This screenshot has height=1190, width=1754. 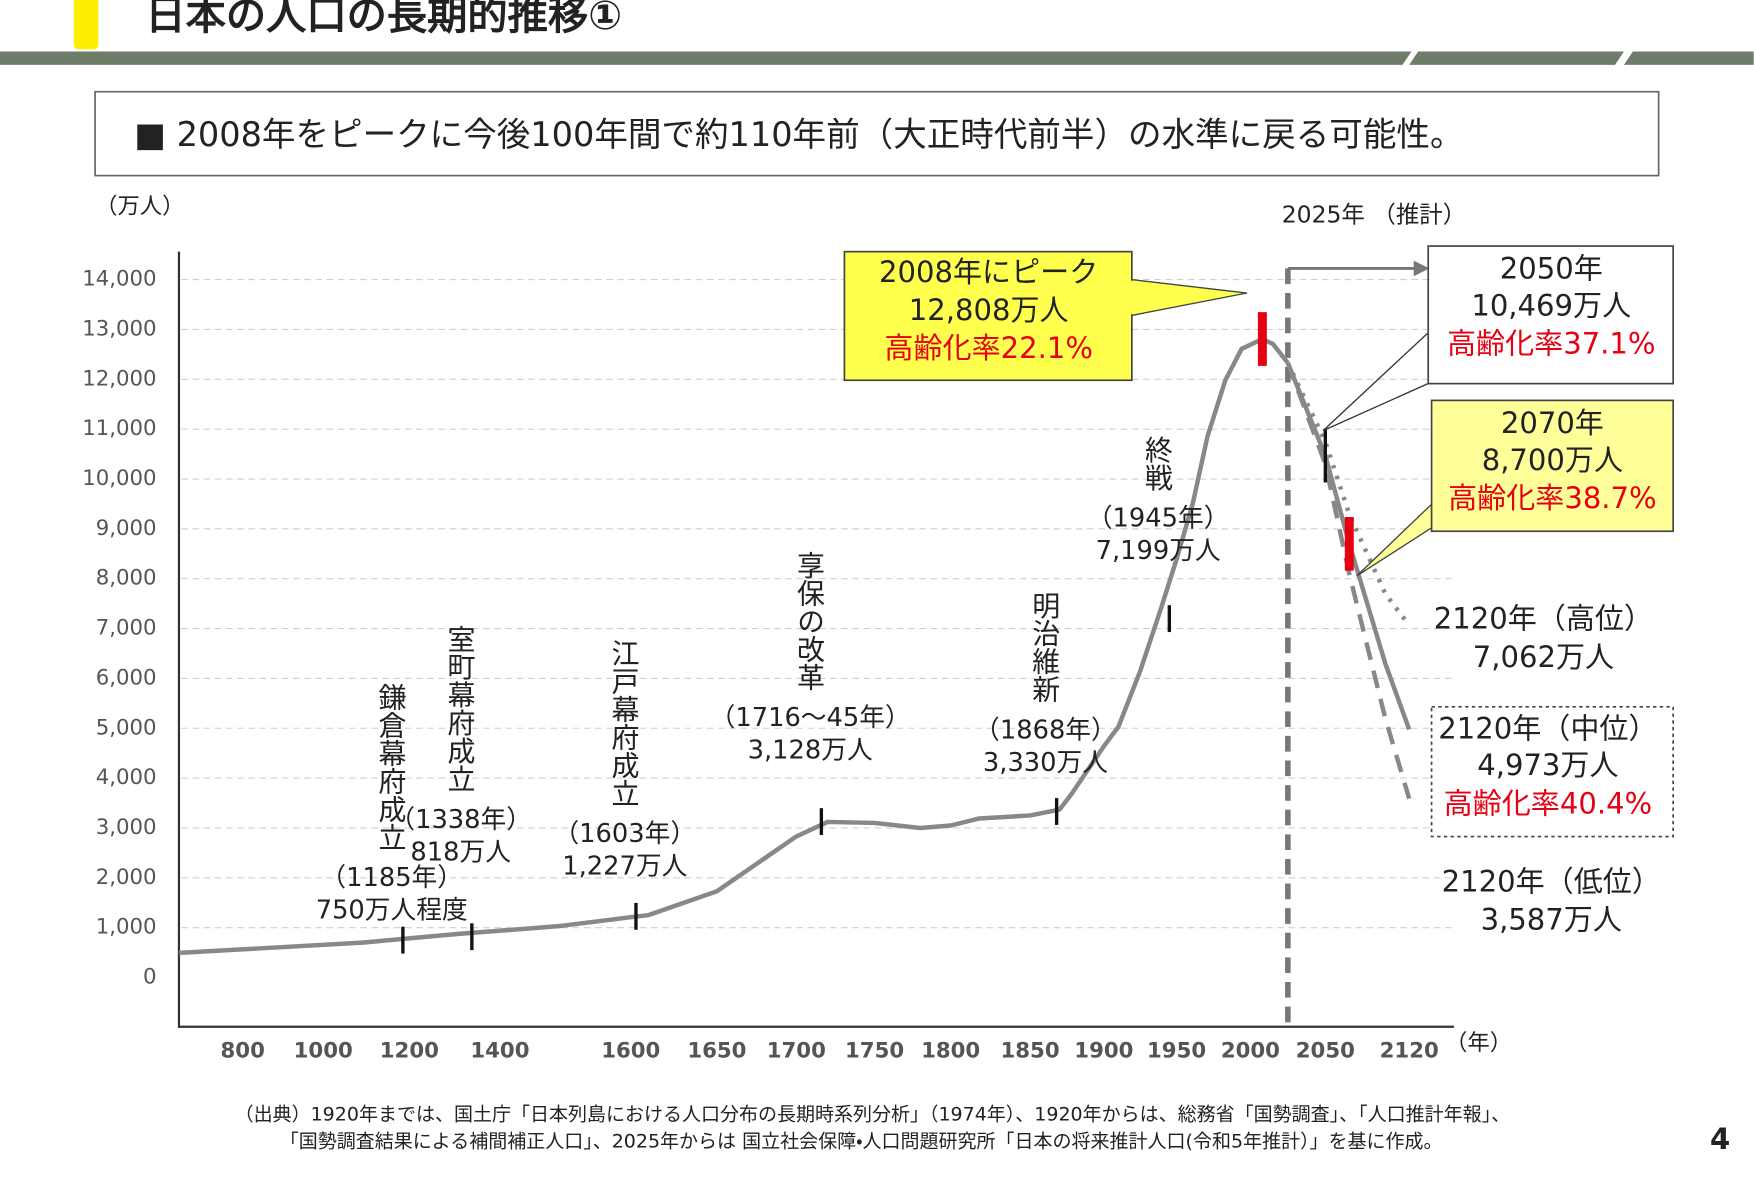 What do you see at coordinates (126, 578) in the screenshot?
I see `y-tick-label: 8,000` at bounding box center [126, 578].